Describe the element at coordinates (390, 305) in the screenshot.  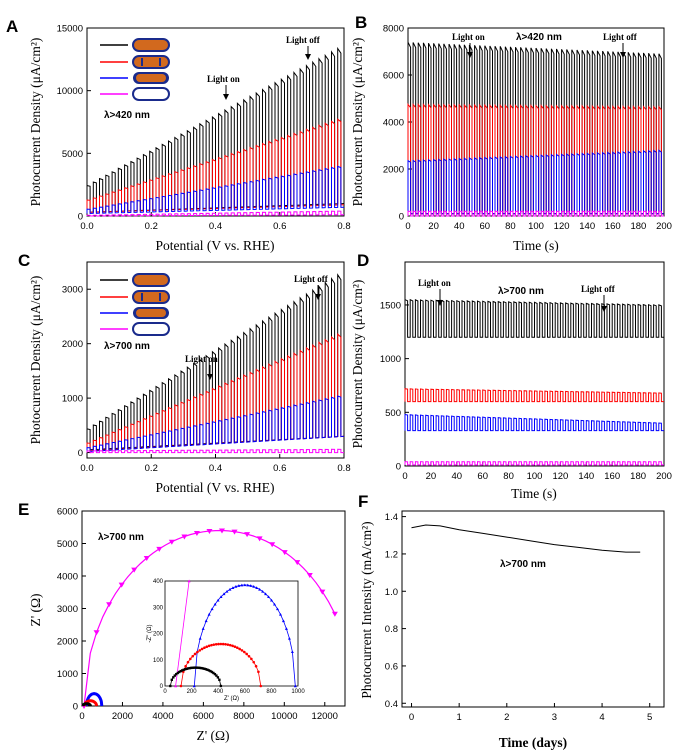
I see `y-tick-label: 1500` at that location.